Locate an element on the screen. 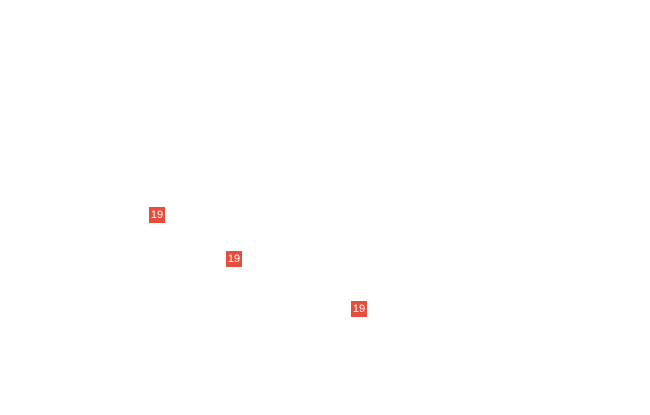  part-callout-badge-2: 19 is located at coordinates (234, 259).